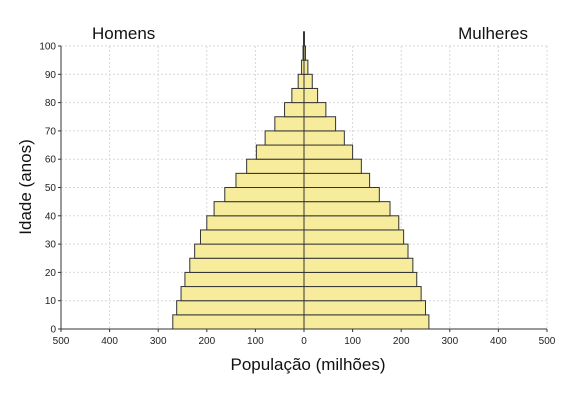  Describe the element at coordinates (51, 103) in the screenshot. I see `y-tick-label: 80` at that location.